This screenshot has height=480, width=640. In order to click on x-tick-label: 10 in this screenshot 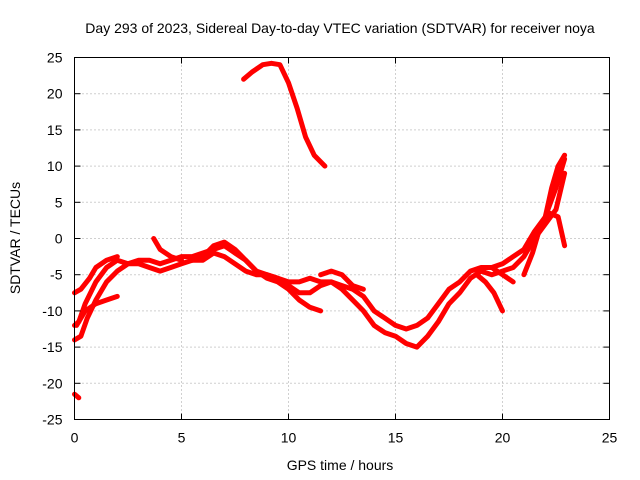, I will do `click(289, 438)`.